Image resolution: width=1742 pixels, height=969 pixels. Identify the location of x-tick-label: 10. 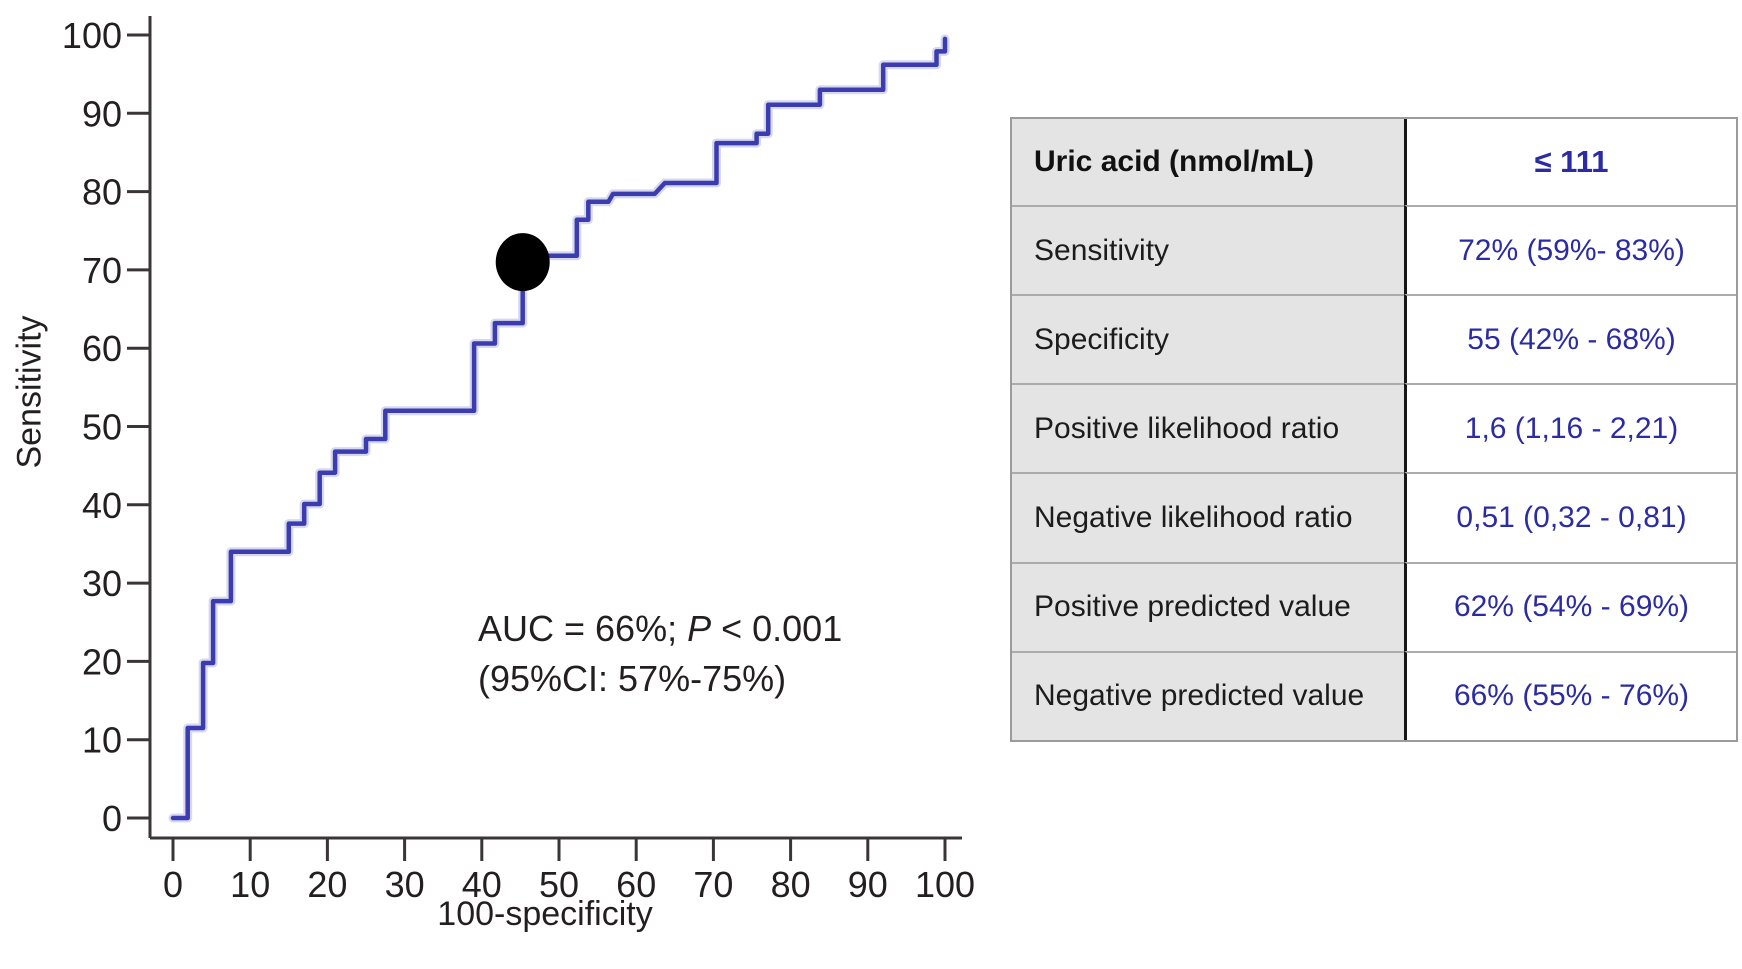
(250, 884).